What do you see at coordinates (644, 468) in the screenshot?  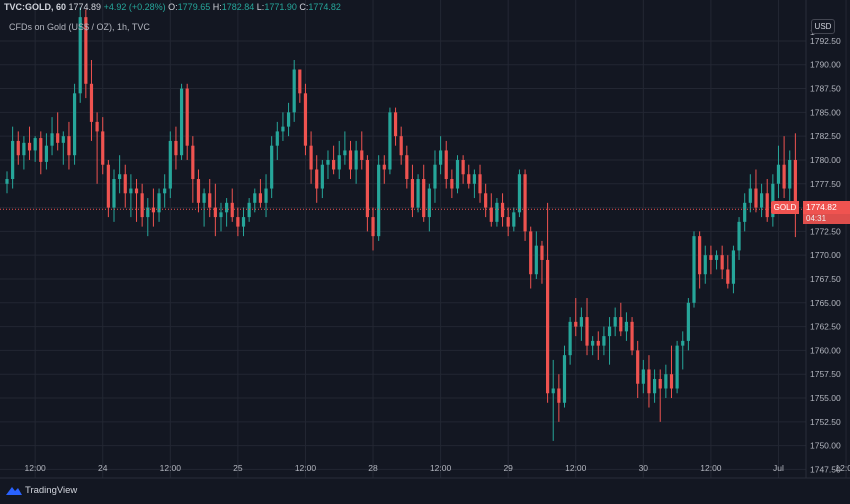 I see `time-tick-label: 30` at bounding box center [644, 468].